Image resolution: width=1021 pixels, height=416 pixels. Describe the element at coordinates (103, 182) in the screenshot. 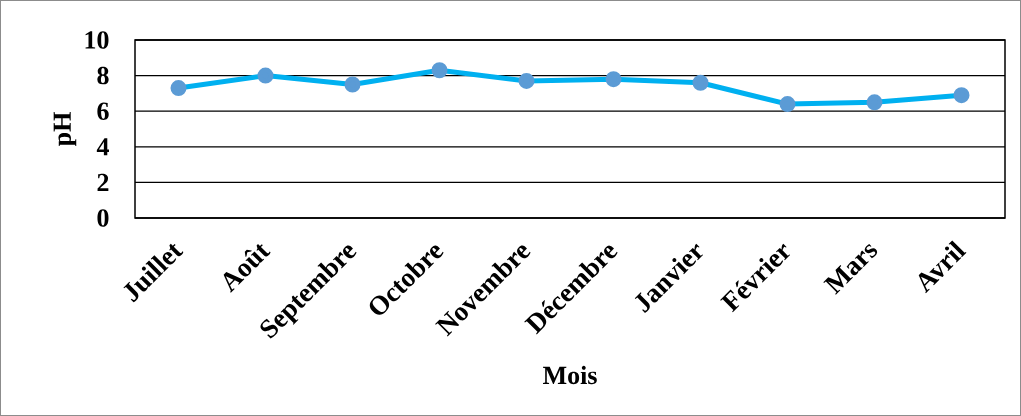

I see `y-tick-label: 2` at that location.